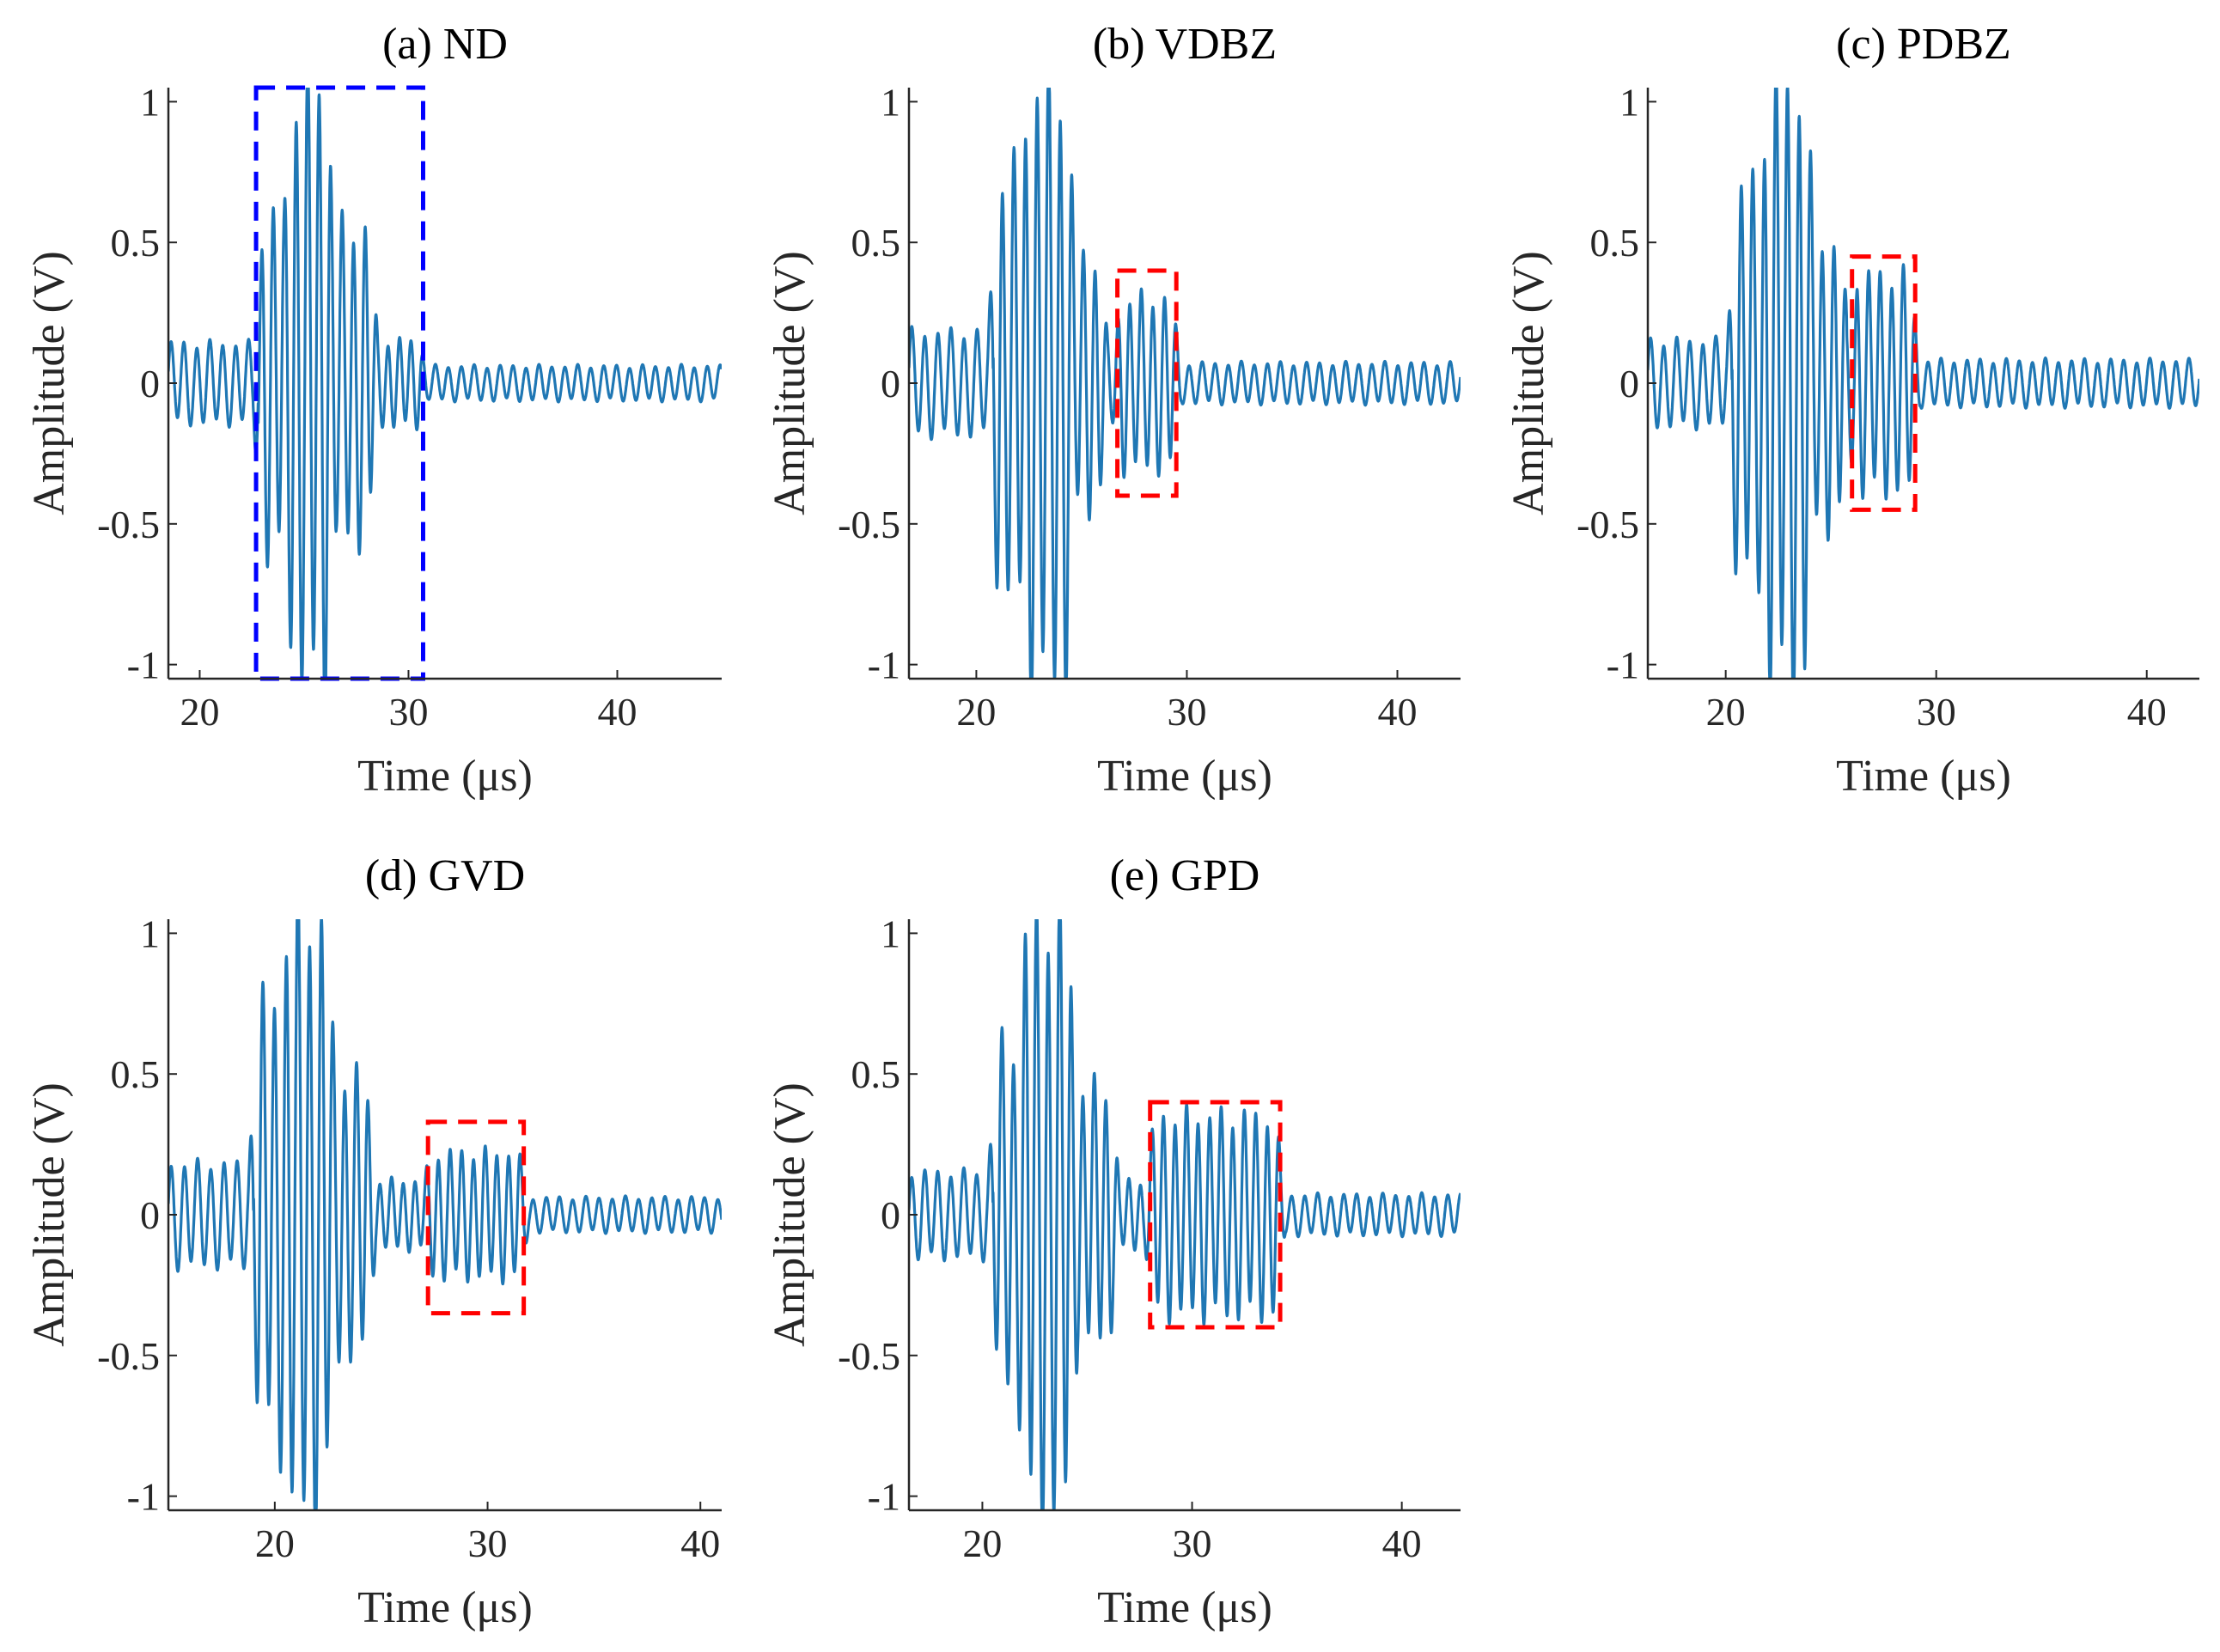  I want to click on series-line-d, so click(445, 1215).